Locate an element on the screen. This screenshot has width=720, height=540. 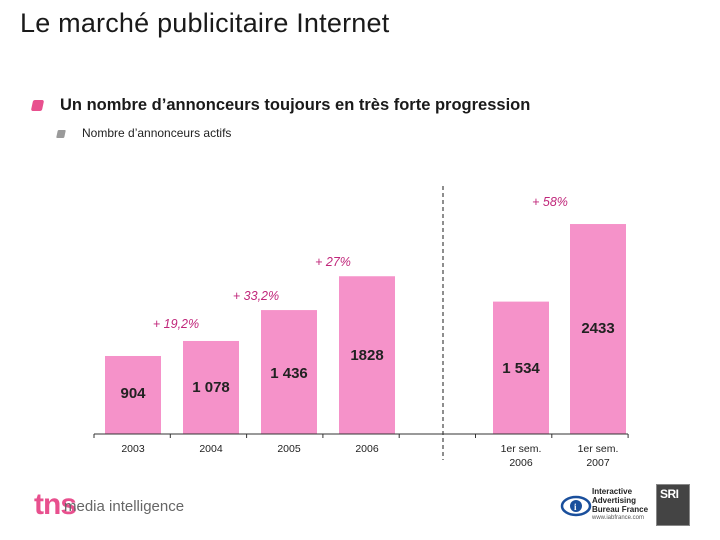
value-label-1: 1 078 is located at coordinates (211, 387).